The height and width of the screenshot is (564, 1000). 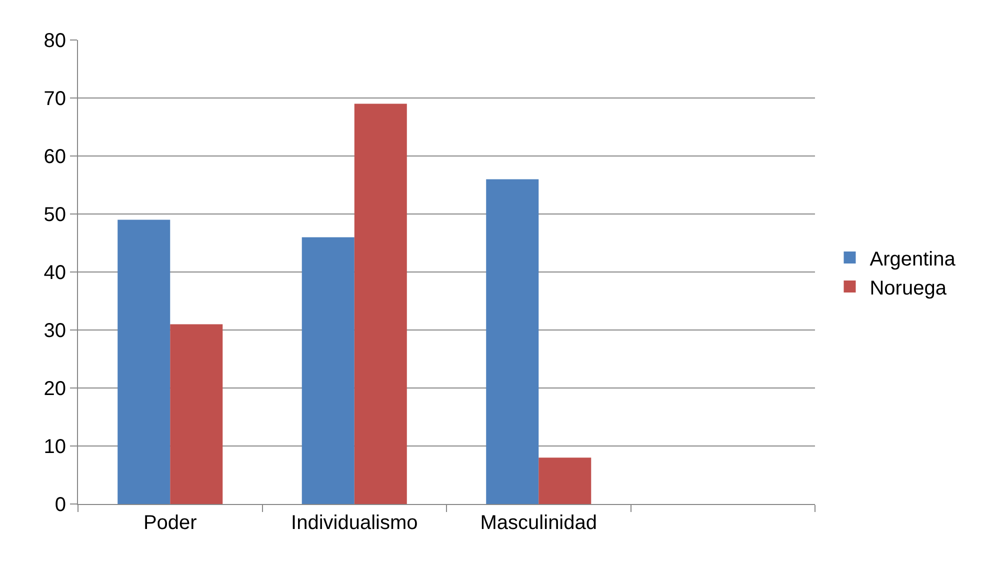 What do you see at coordinates (170, 523) in the screenshot?
I see `x-tick-label: Poder` at bounding box center [170, 523].